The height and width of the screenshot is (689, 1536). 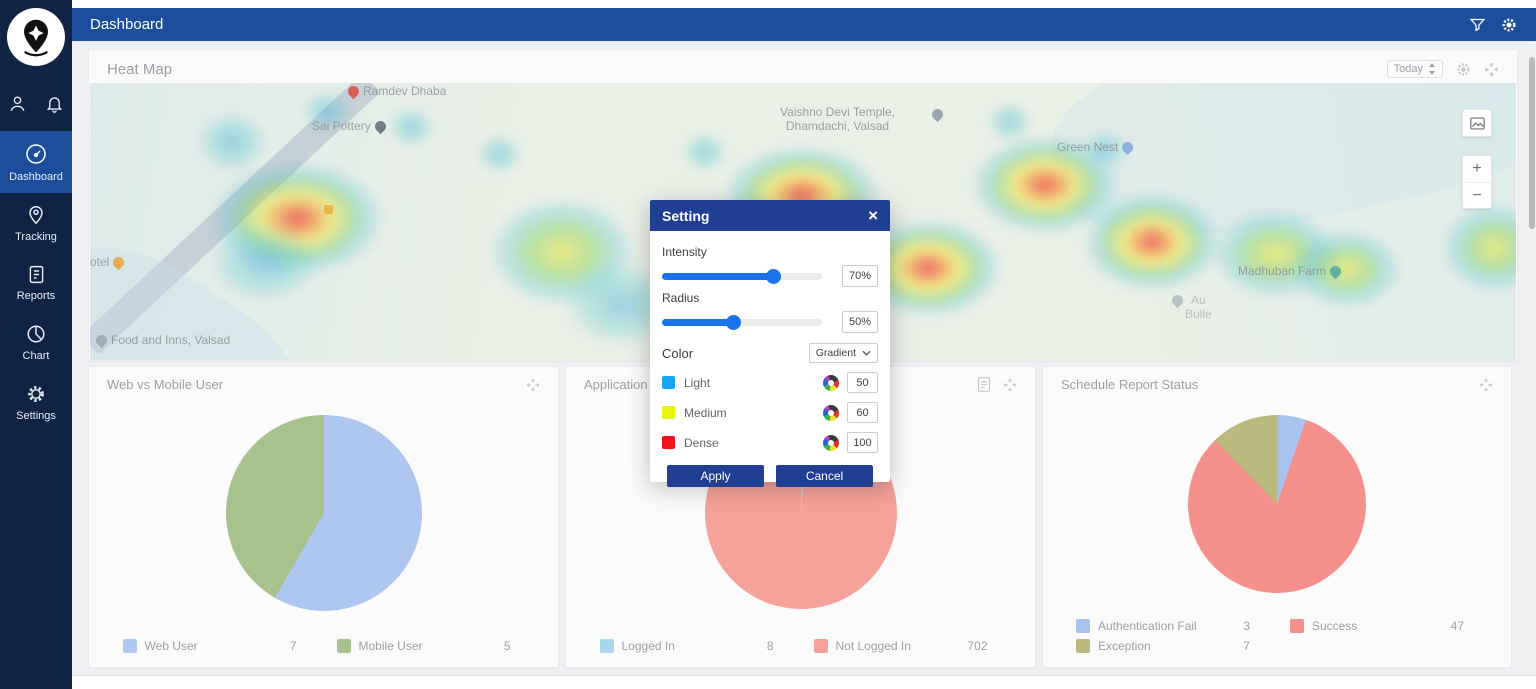 I want to click on radius-slider, so click(x=742, y=322).